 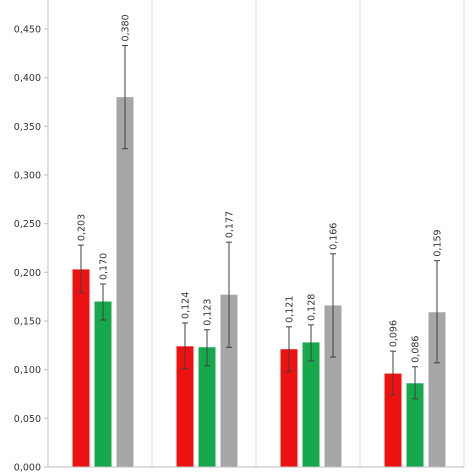 I want to click on data-label: 0,096, so click(x=394, y=333).